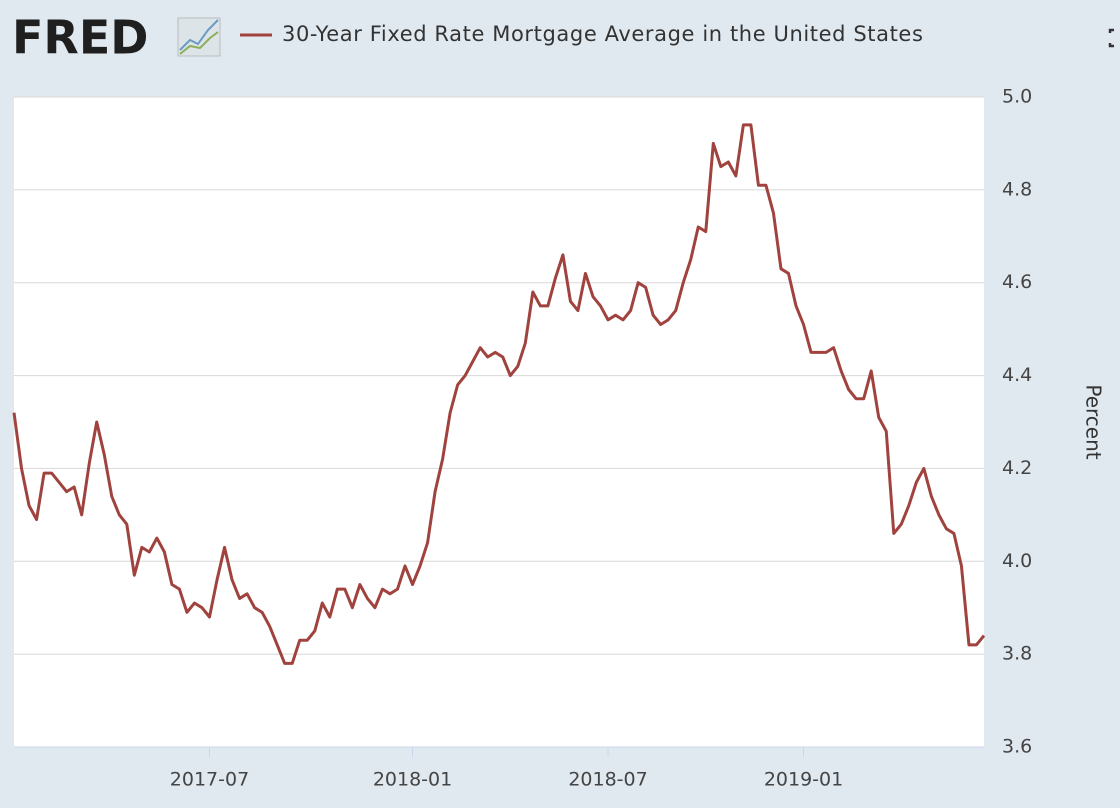 Image resolution: width=1120 pixels, height=808 pixels. I want to click on y-tick-label: 4.0, so click(1017, 561).